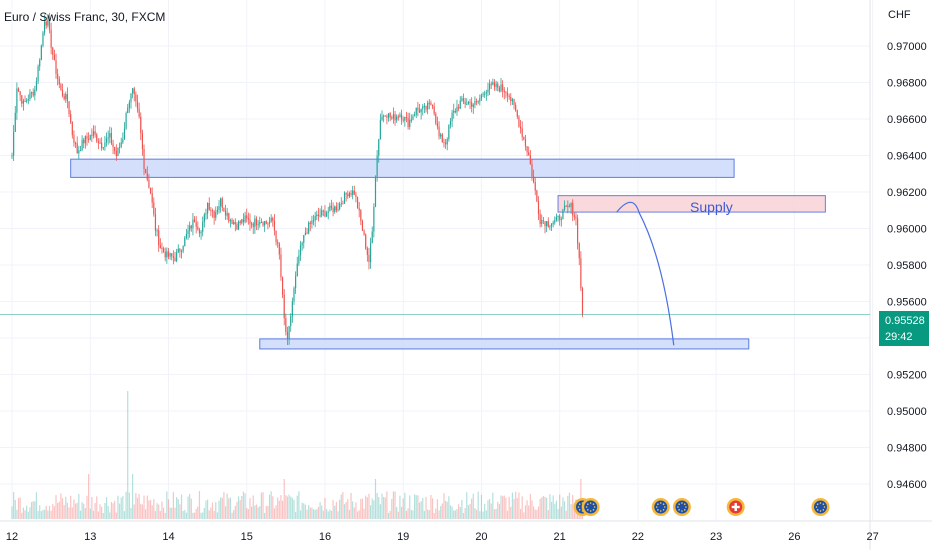 This screenshot has height=550, width=932. What do you see at coordinates (905, 321) in the screenshot?
I see `current-price-value: 0.95528` at bounding box center [905, 321].